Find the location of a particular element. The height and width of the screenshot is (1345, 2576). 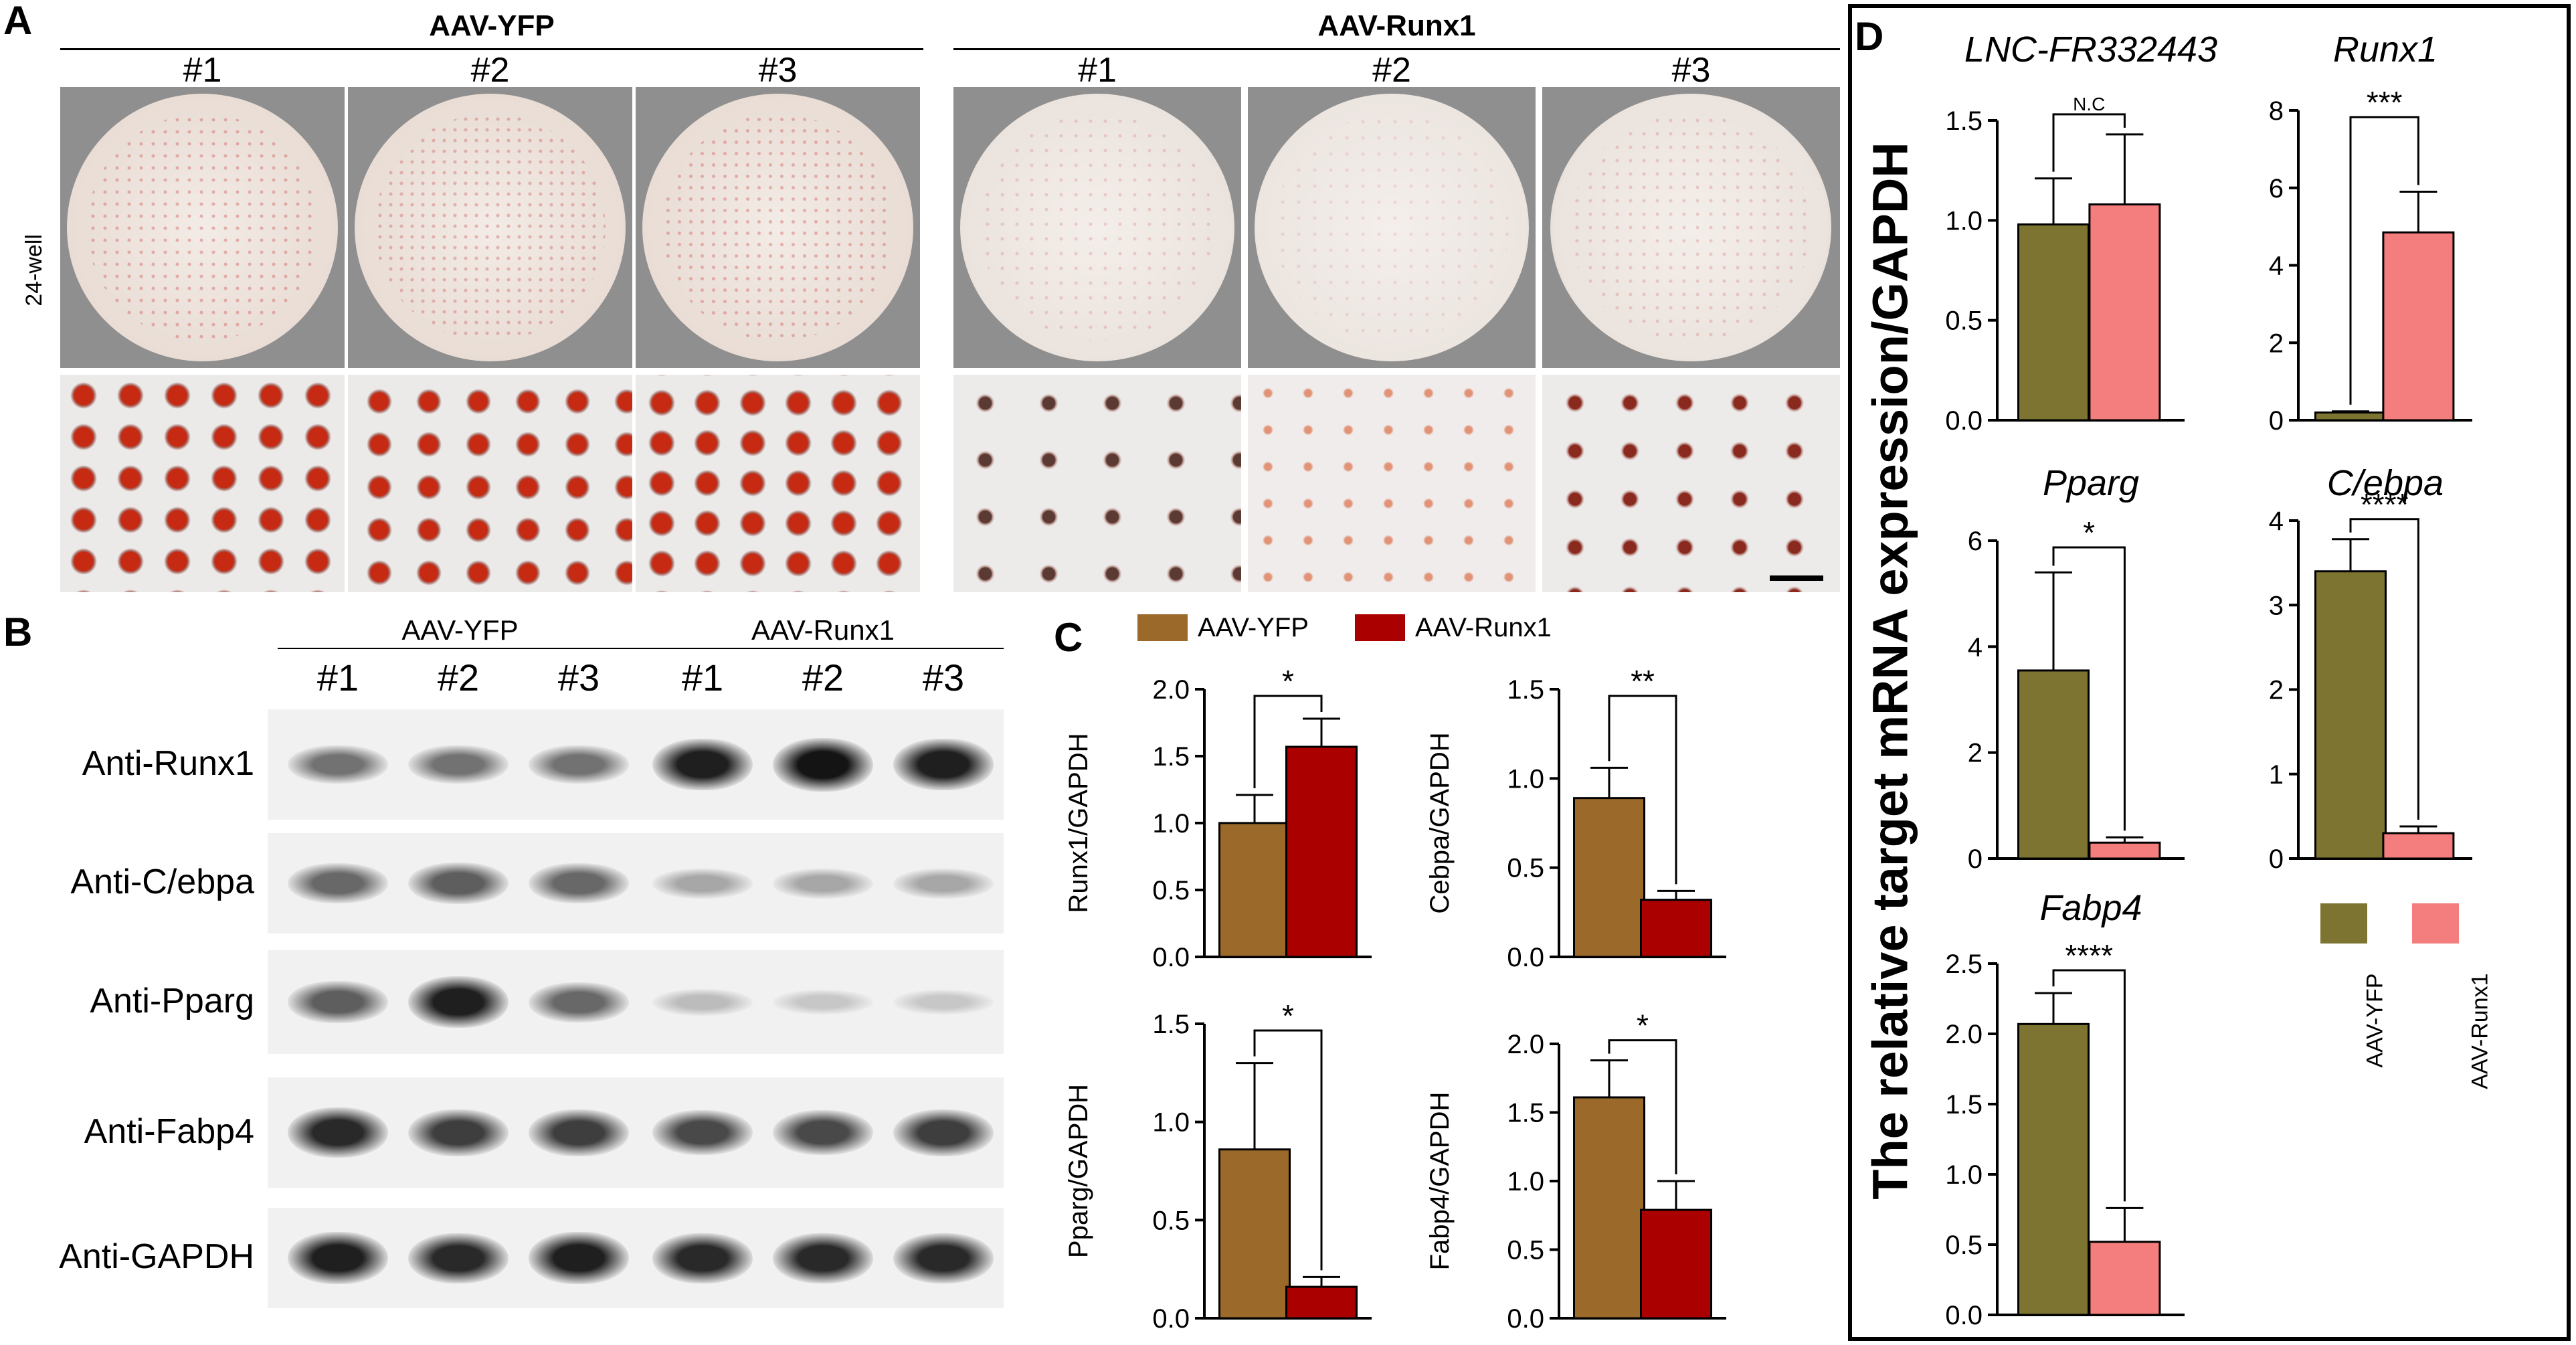

y-tick-label: 1 is located at coordinates (2276, 775).